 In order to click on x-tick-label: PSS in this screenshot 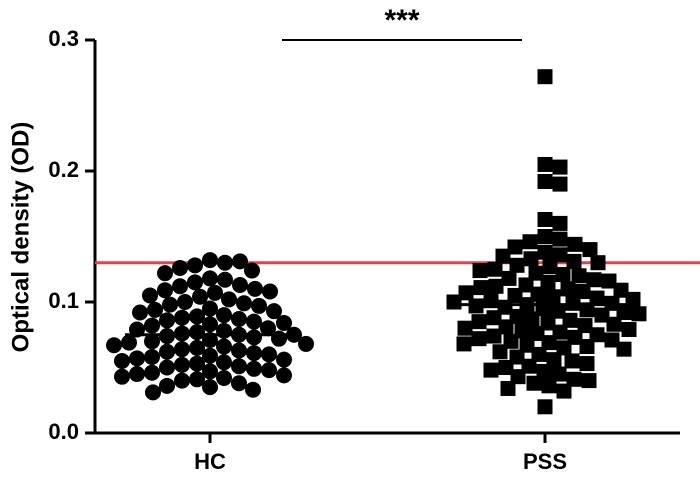, I will do `click(545, 461)`.